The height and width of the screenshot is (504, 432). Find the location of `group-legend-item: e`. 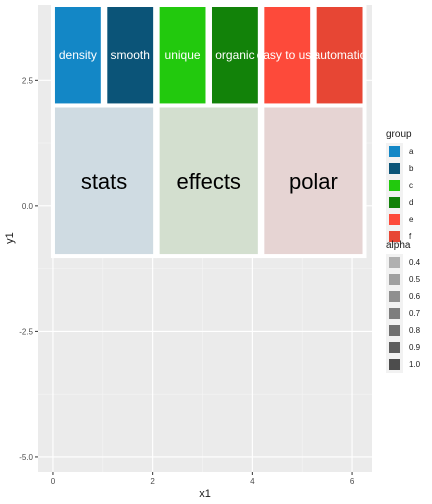

group-legend-item: e is located at coordinates (399, 219).